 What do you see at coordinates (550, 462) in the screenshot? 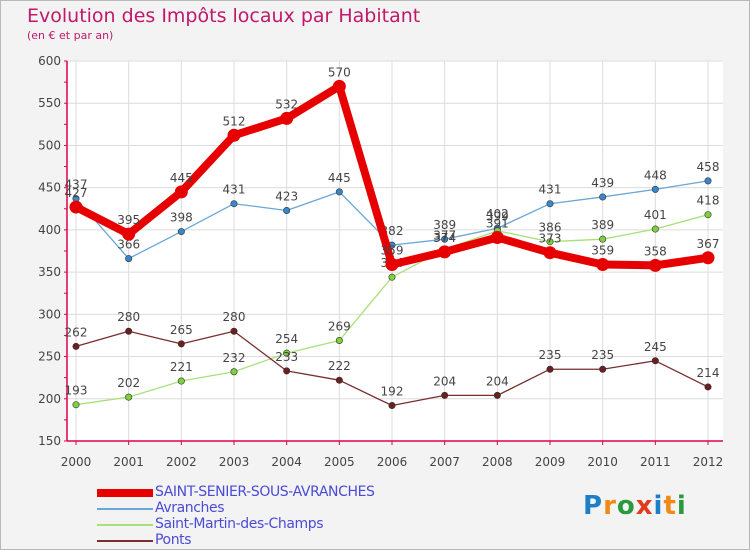
I see `x-tick-label: 2009` at bounding box center [550, 462].